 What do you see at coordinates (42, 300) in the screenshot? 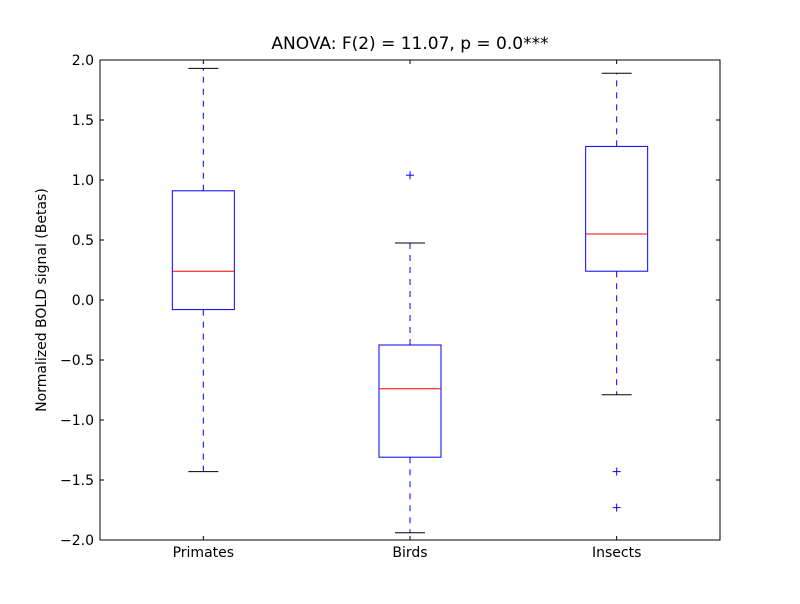
I see `y-axis-label: Normalized BOLD signal (Betas)` at bounding box center [42, 300].